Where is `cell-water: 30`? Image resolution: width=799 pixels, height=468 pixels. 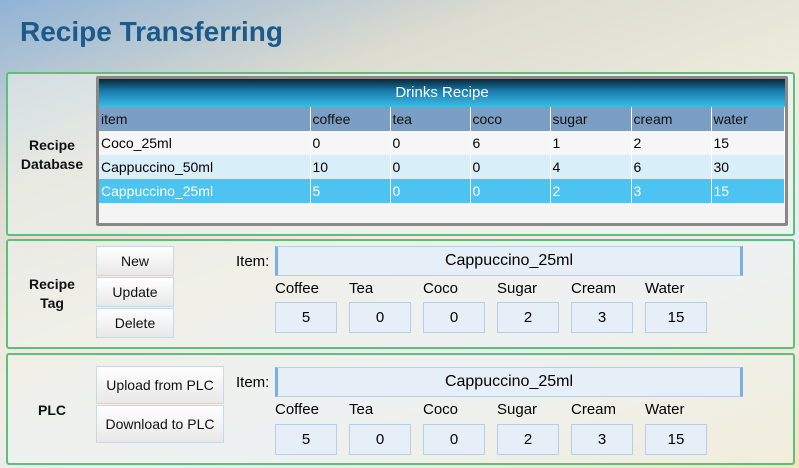 cell-water: 30 is located at coordinates (748, 167).